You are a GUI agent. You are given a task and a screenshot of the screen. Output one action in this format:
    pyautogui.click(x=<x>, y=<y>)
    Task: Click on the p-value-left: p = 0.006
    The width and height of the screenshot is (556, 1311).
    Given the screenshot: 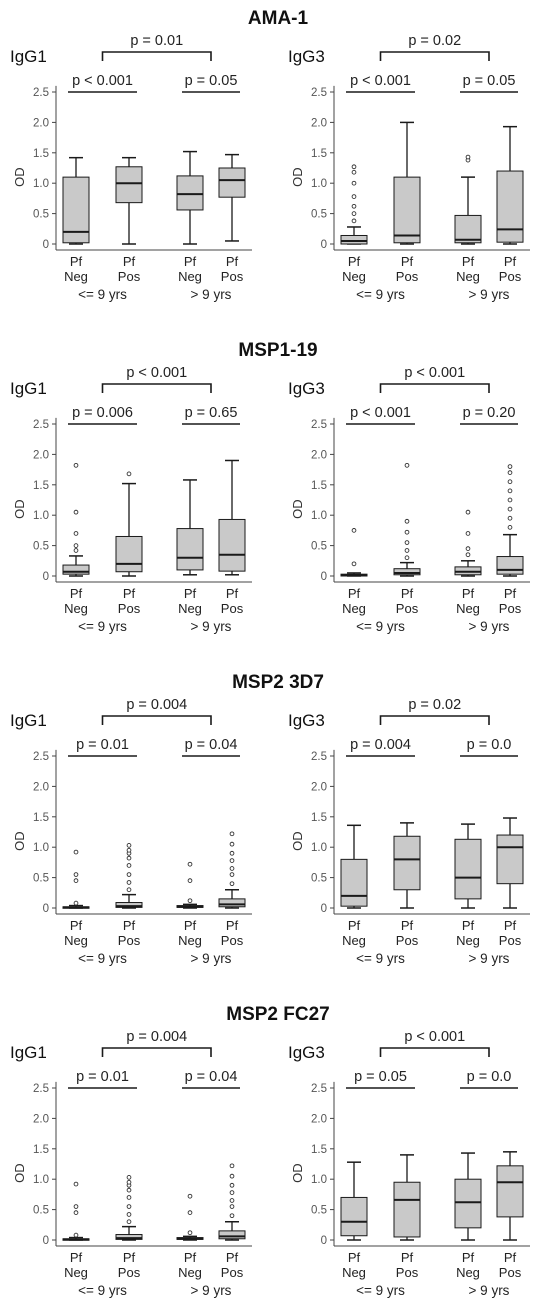 What is the action you would take?
    pyautogui.click(x=102, y=413)
    